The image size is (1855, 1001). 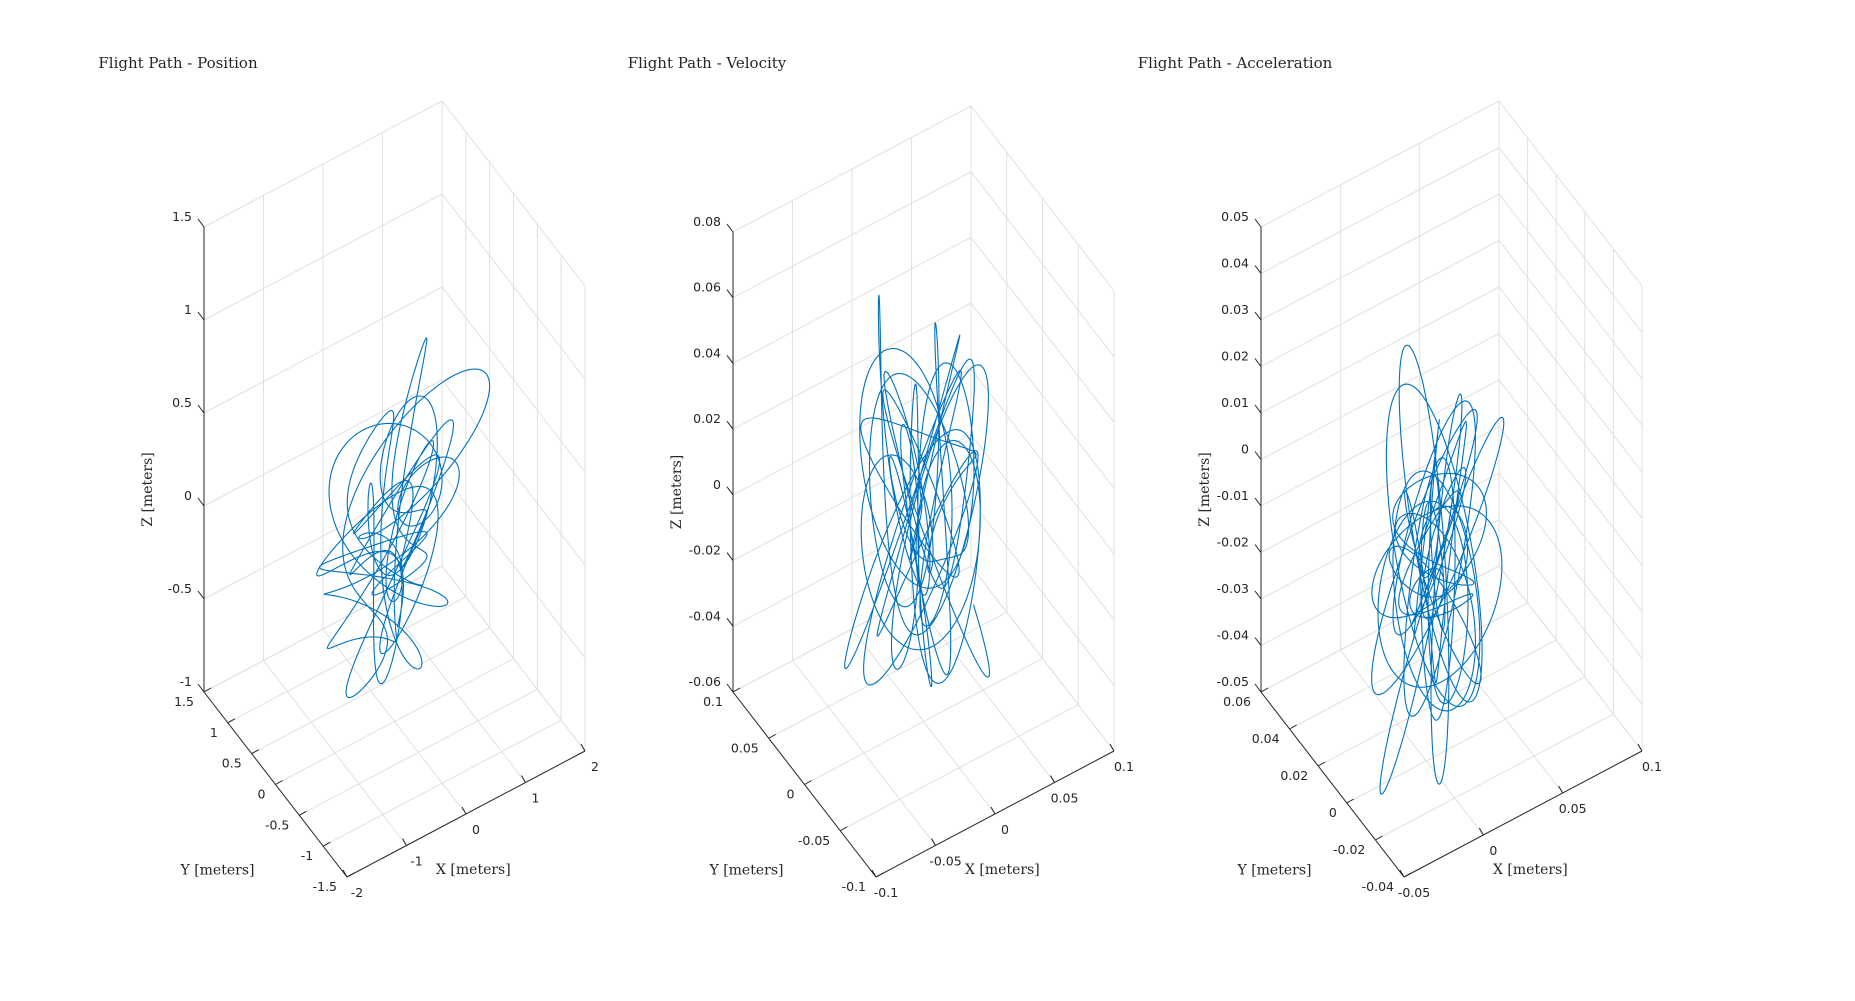 What do you see at coordinates (1233, 681) in the screenshot?
I see `z-tick-label: -0.05` at bounding box center [1233, 681].